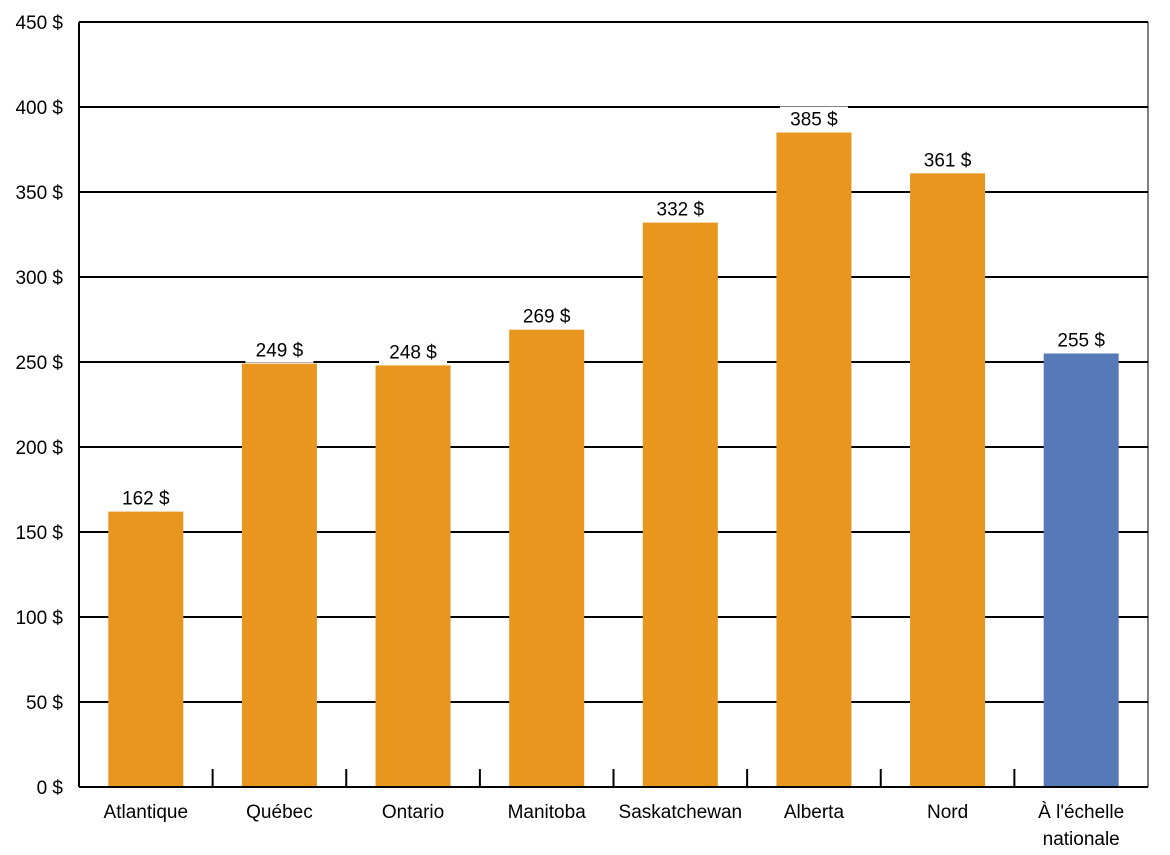 This screenshot has height=855, width=1170. Describe the element at coordinates (39, 23) in the screenshot. I see `y-tick-label: 450 $` at that location.